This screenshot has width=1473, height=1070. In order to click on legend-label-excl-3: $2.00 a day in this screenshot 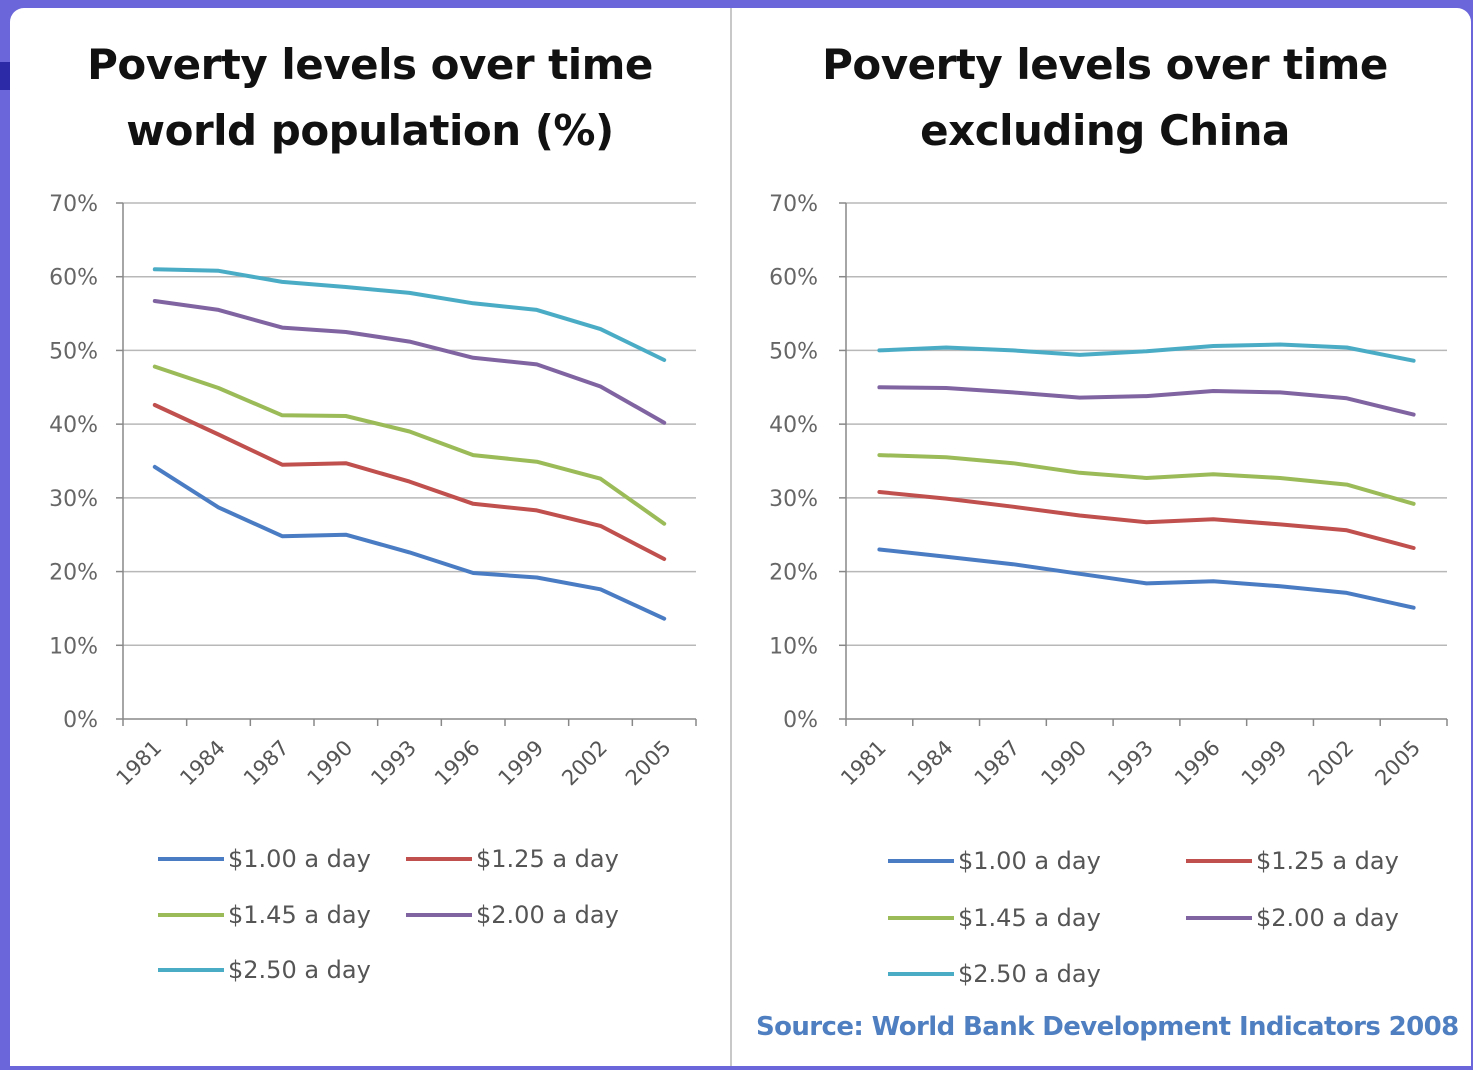, I will do `click(1327, 918)`.